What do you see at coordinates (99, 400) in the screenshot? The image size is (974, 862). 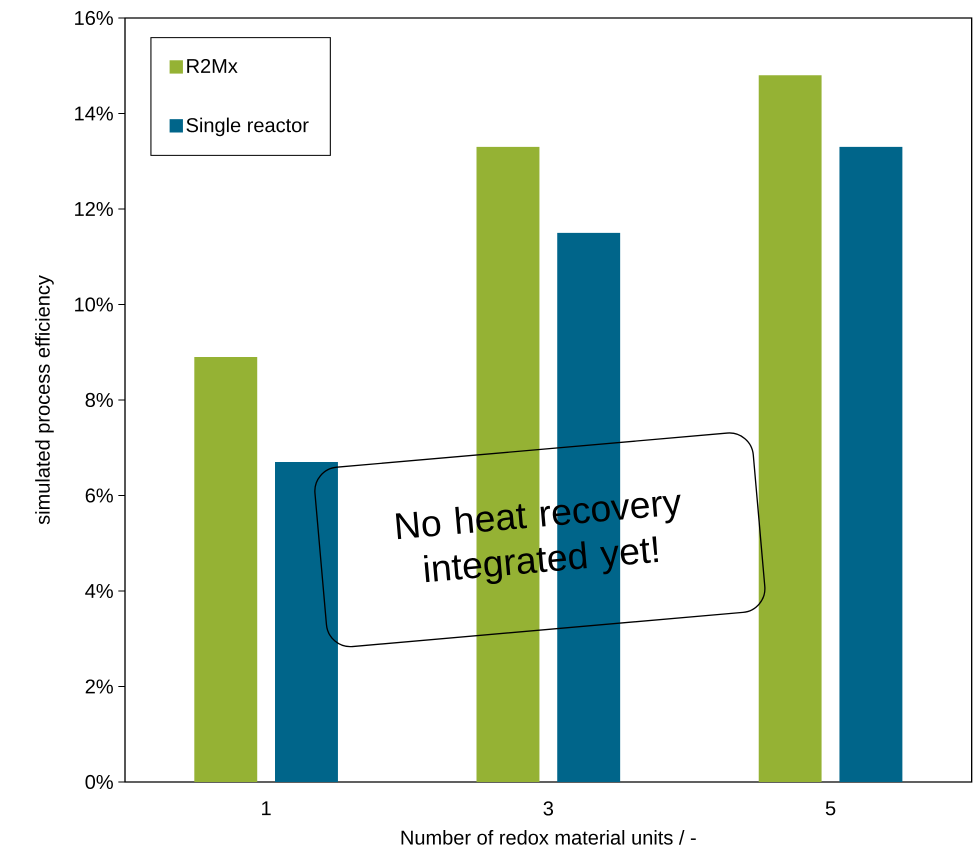 I see `y-tick-label: 8%` at bounding box center [99, 400].